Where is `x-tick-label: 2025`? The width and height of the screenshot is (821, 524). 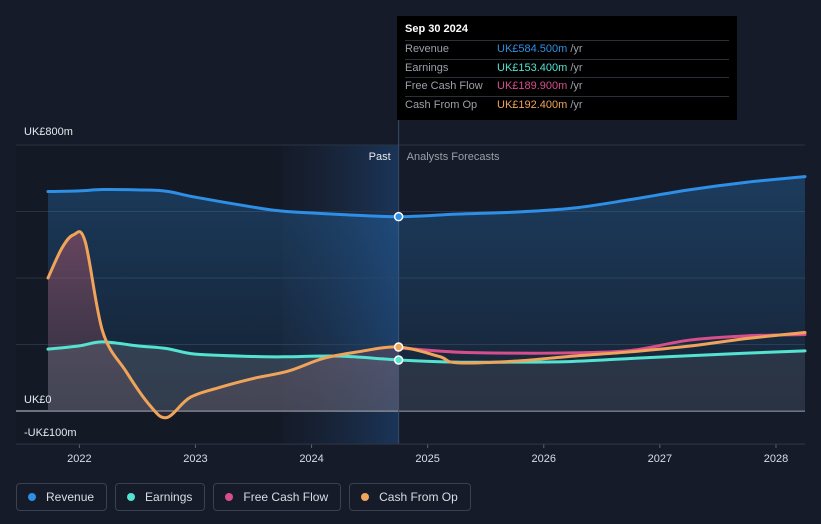
x-tick-label: 2025 is located at coordinates (427, 459).